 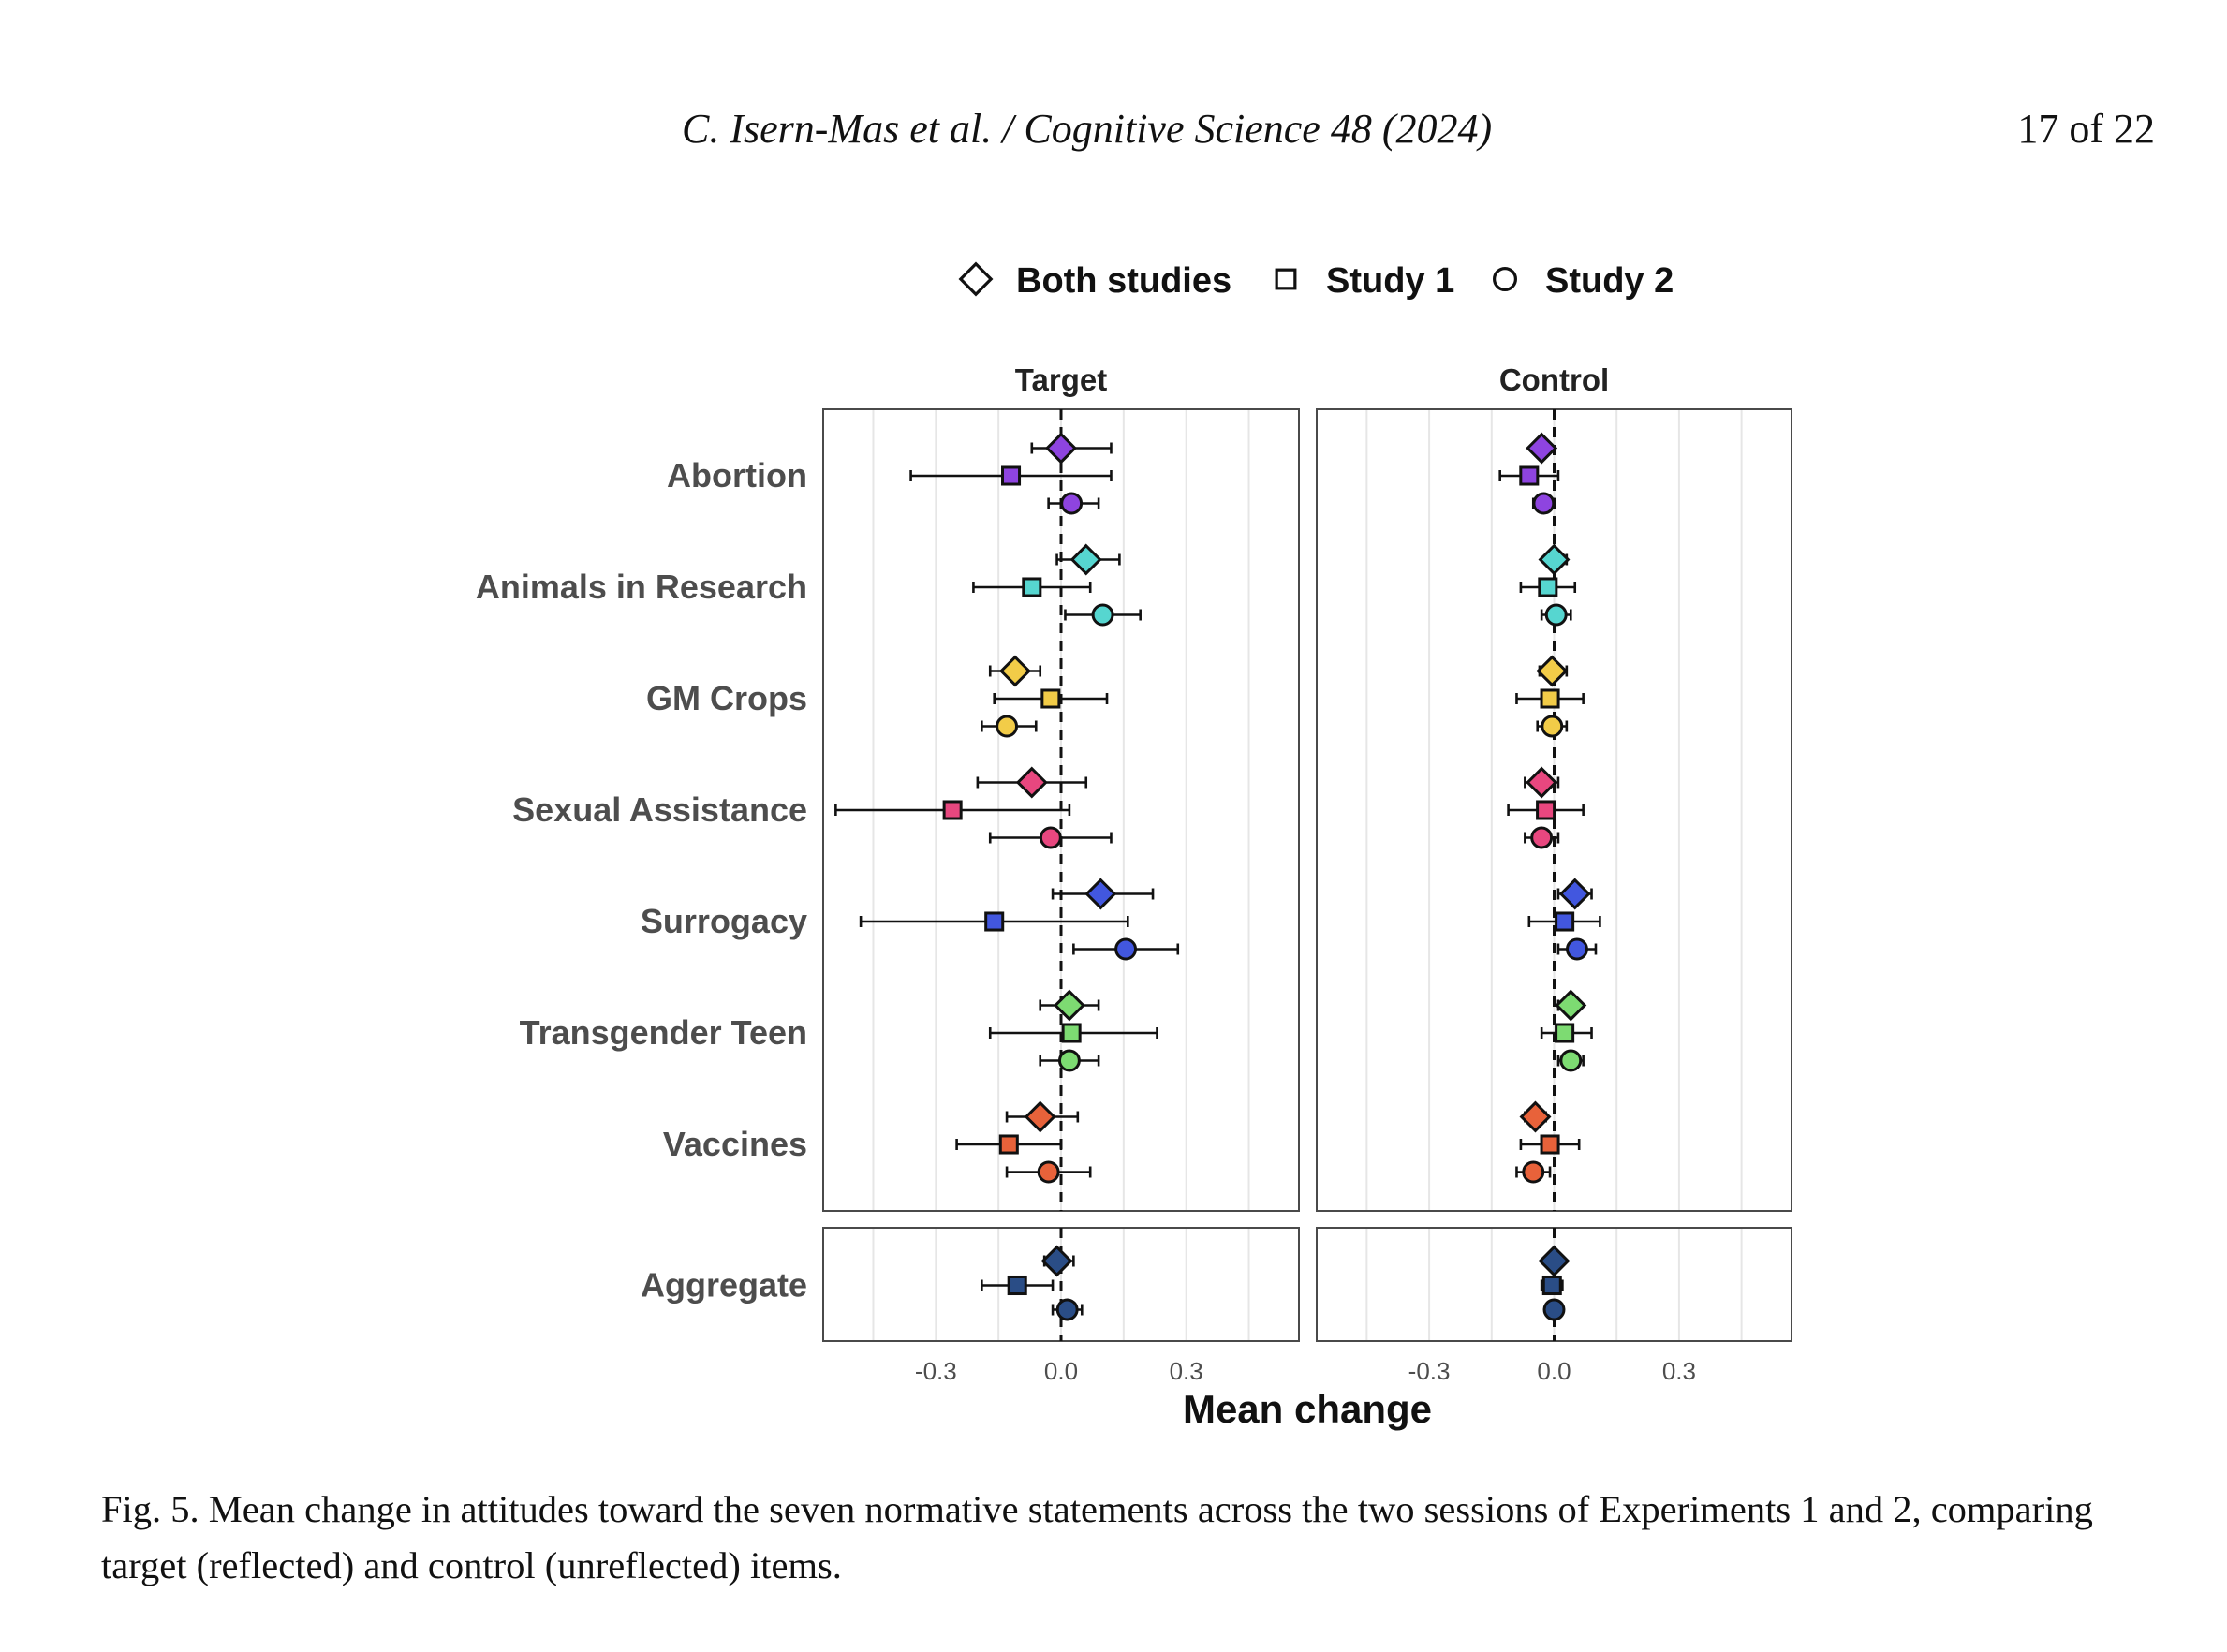 What do you see at coordinates (1123, 281) in the screenshot?
I see `legend-label: Both studies` at bounding box center [1123, 281].